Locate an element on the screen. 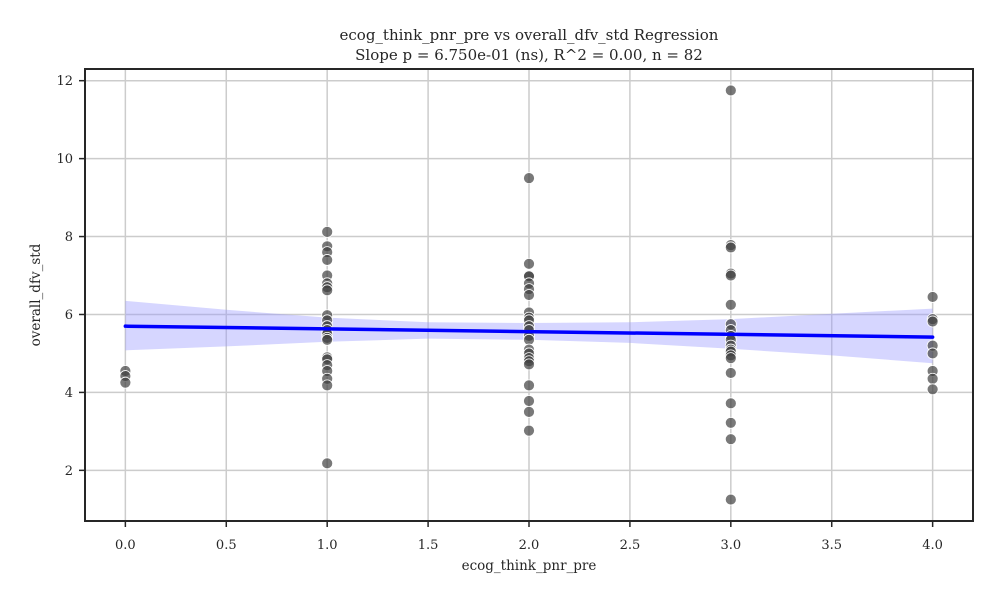 This screenshot has width=1000, height=604. x-tick-label: 0.5 is located at coordinates (226, 545).